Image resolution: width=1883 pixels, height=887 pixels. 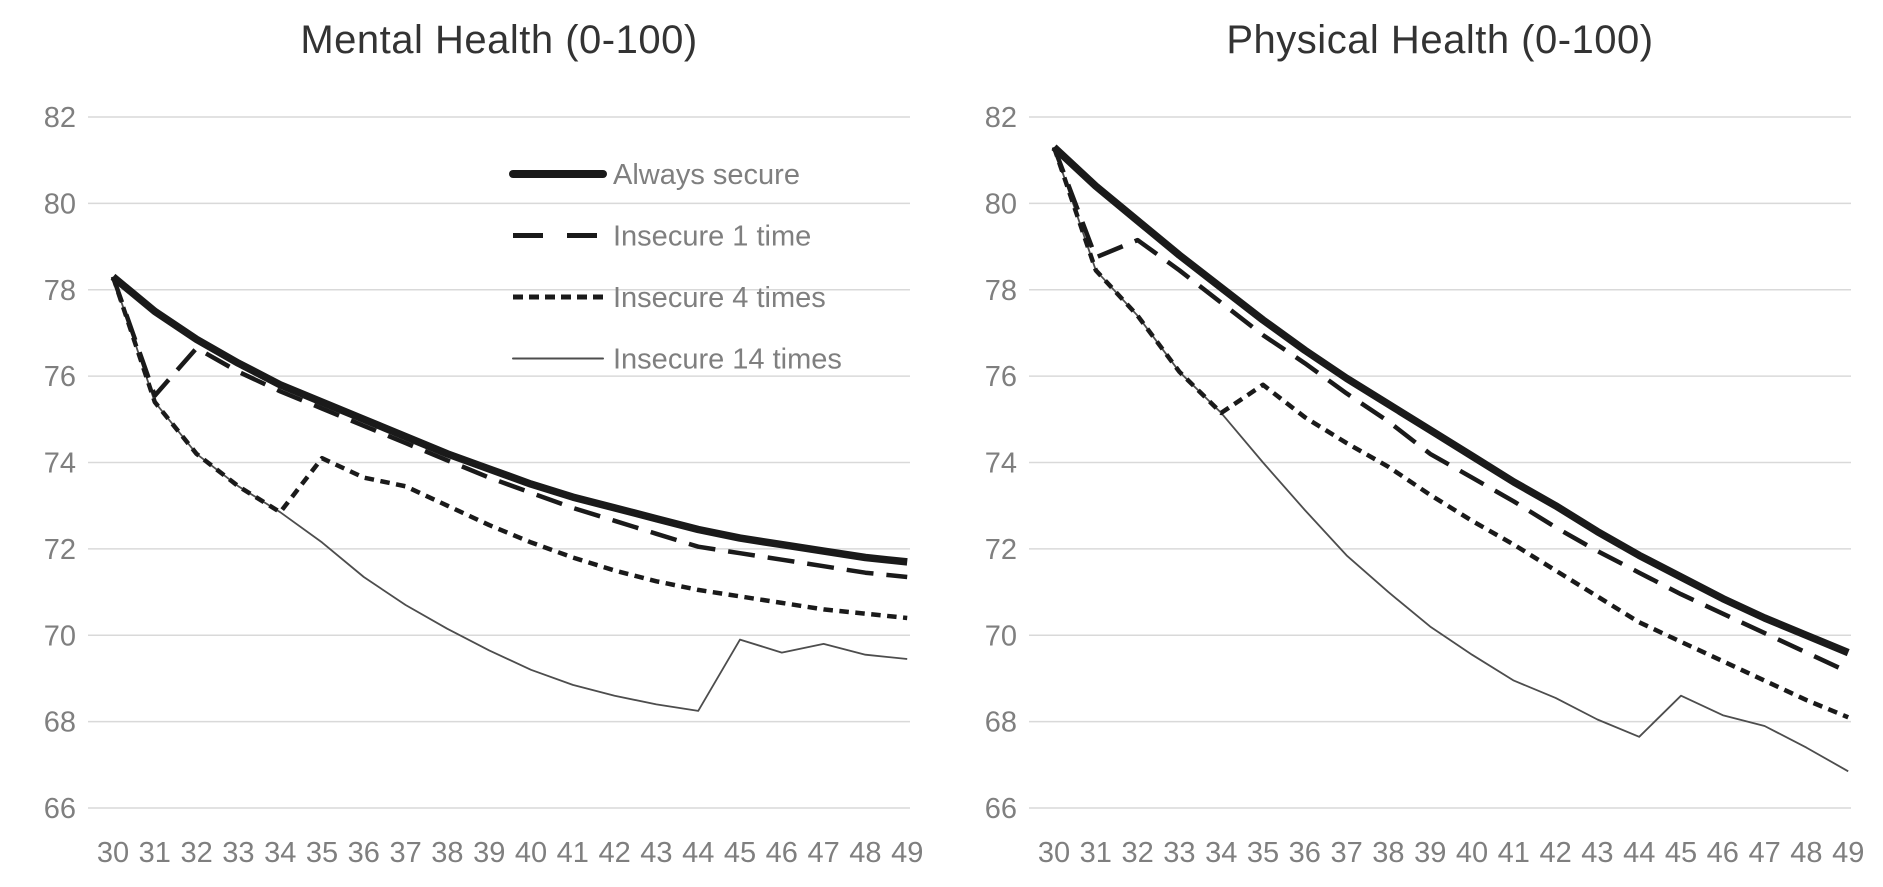 What do you see at coordinates (706, 175) in the screenshot?
I see `legend-label-always-secure: Always secure` at bounding box center [706, 175].